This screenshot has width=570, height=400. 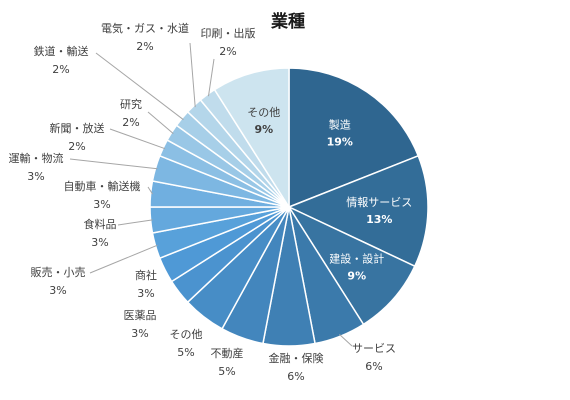 I want to click on slice-label: 自動車・輸送機, so click(x=102, y=186).